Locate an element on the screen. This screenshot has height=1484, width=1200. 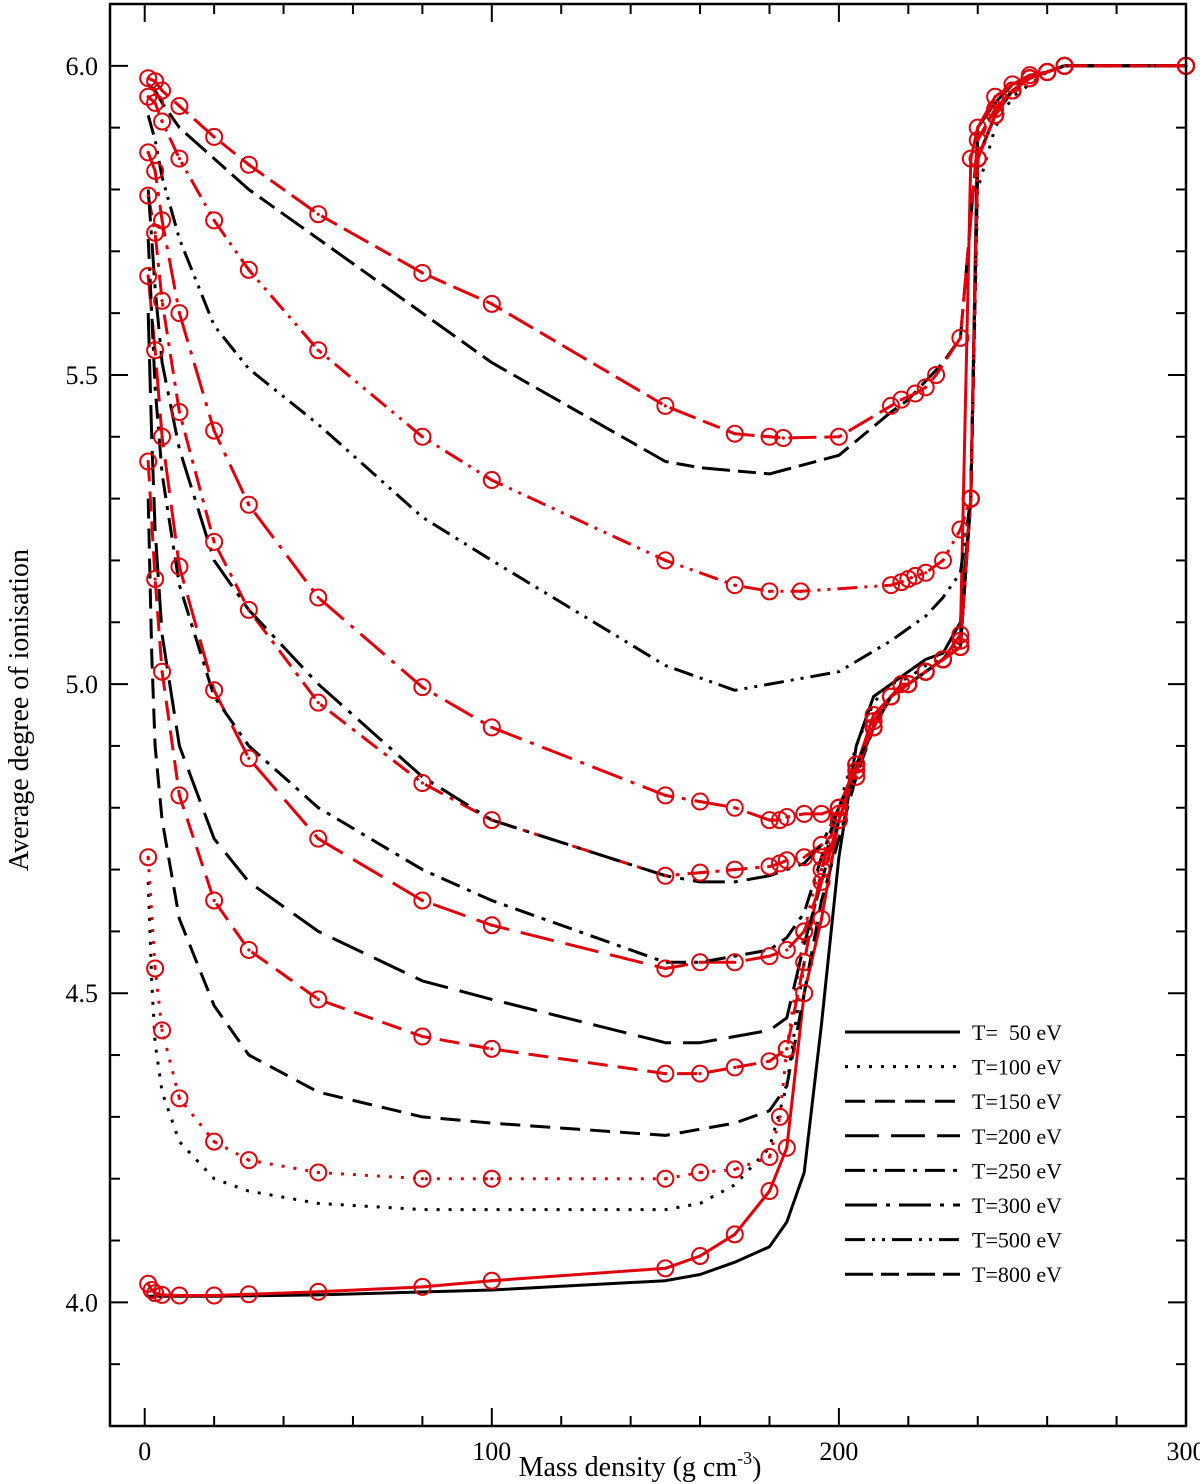
x-axis-title-close: ) is located at coordinates (756, 1467).